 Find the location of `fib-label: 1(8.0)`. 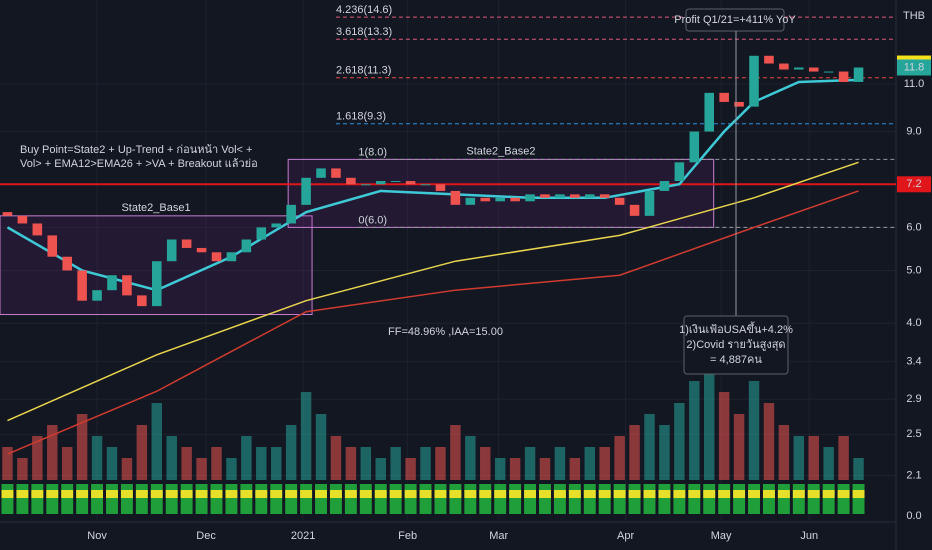

fib-label: 1(8.0) is located at coordinates (372, 152).